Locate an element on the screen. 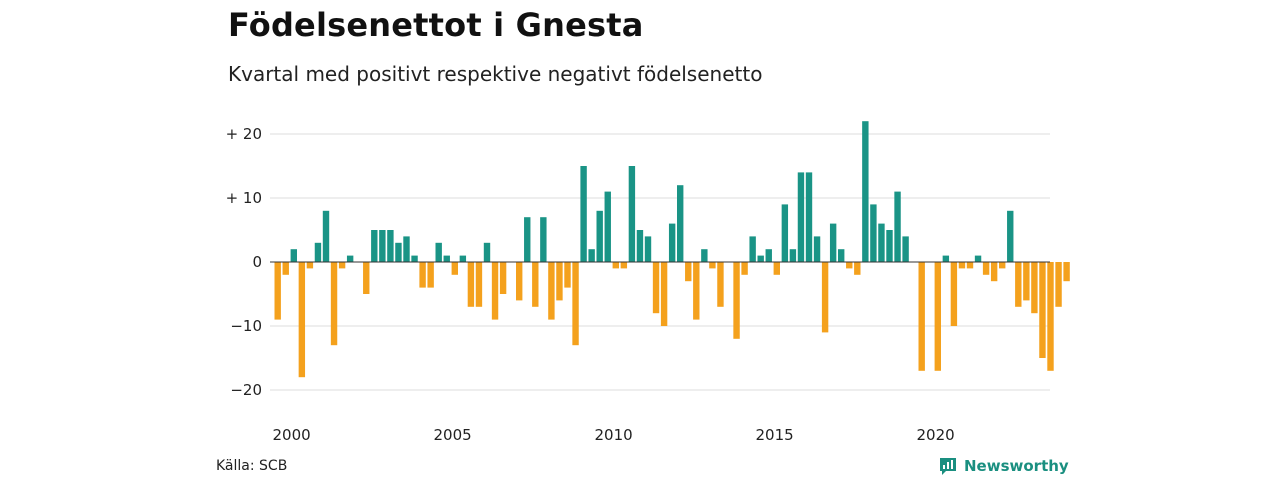  chart-title: Födelsenettot i Gnesta is located at coordinates (436, 25).